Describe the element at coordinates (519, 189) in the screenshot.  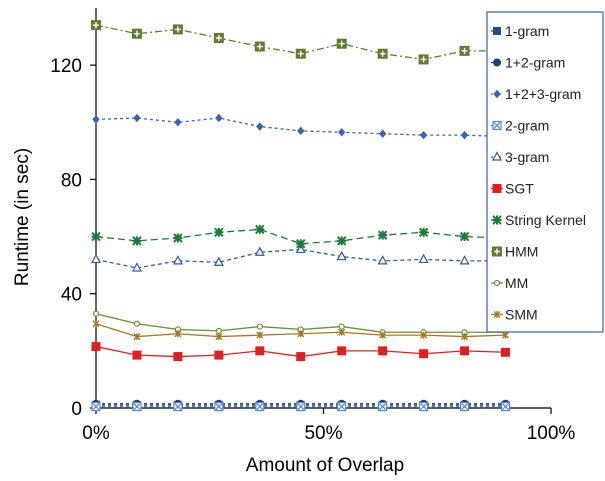
I see `legend-label: SGT` at that location.